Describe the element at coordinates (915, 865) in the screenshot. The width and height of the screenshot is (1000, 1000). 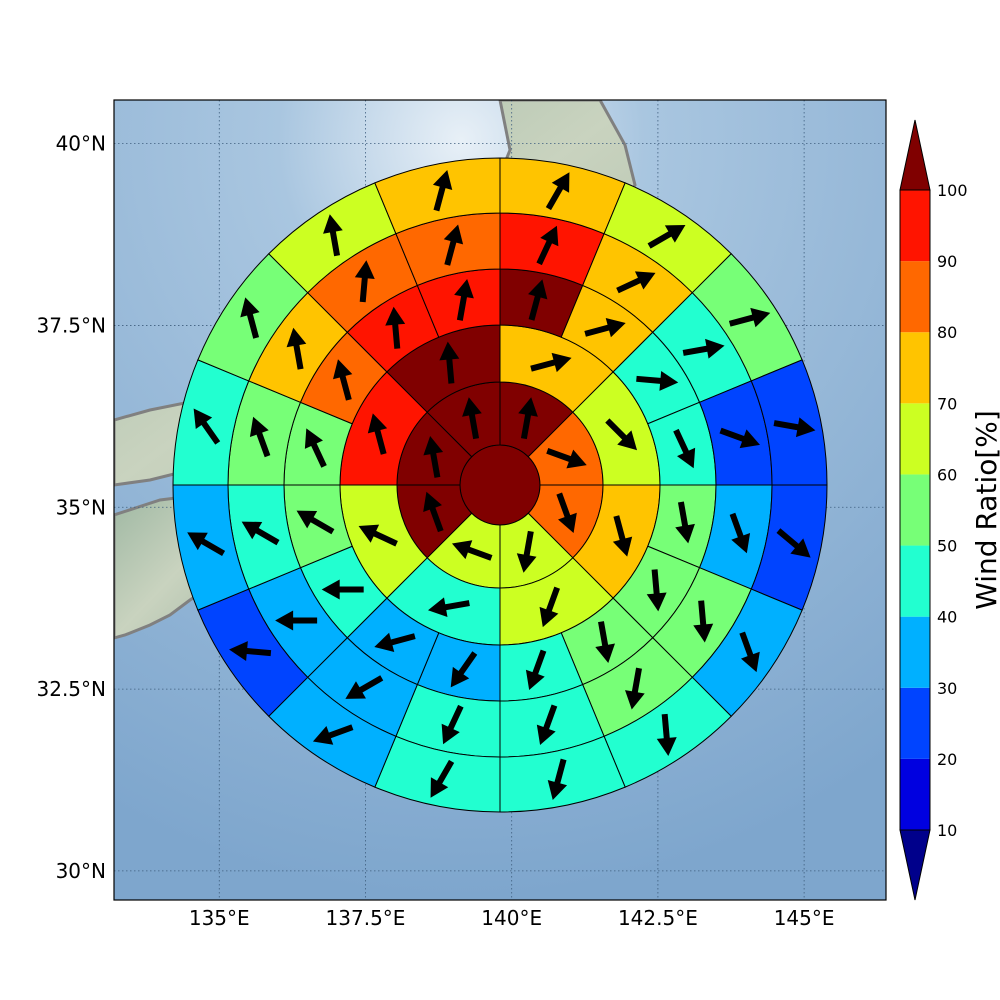
I see `colorbar-under-triangle` at that location.